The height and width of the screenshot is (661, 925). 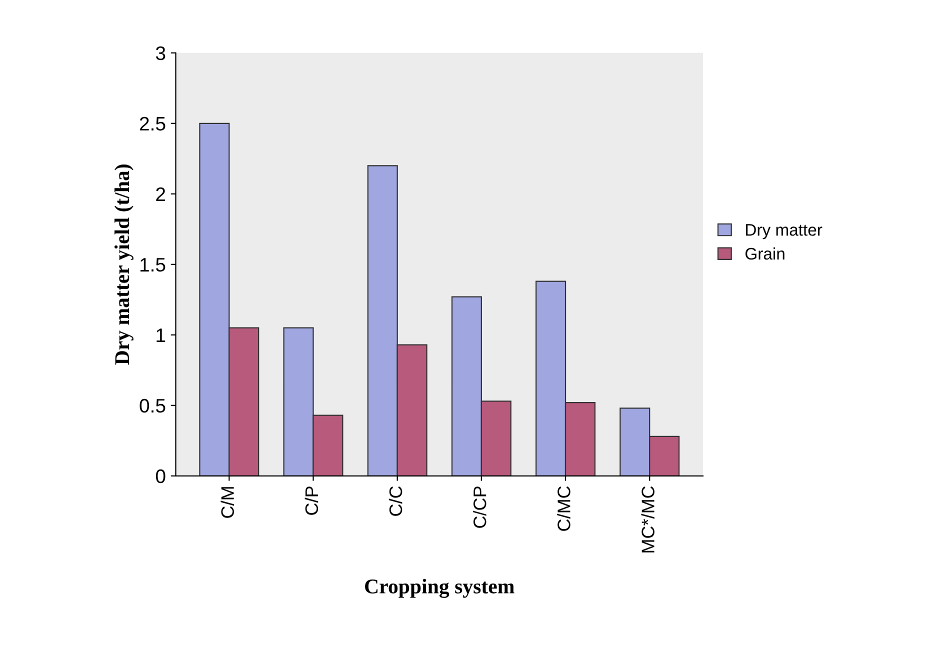 What do you see at coordinates (161, 335) in the screenshot?
I see `y-tick-label: 1` at bounding box center [161, 335].